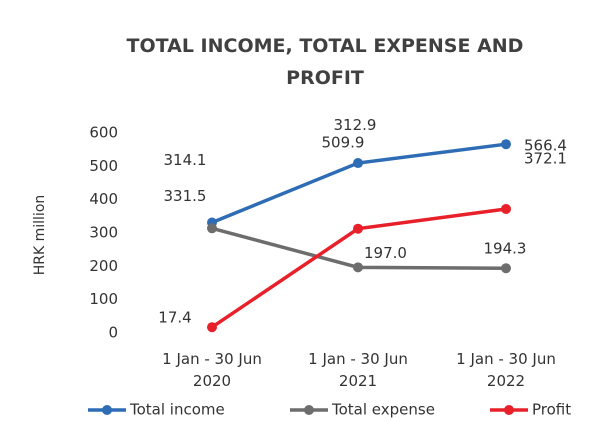 Image resolution: width=598 pixels, height=421 pixels. Describe the element at coordinates (505, 249) in the screenshot. I see `data-label: 194.3` at that location.